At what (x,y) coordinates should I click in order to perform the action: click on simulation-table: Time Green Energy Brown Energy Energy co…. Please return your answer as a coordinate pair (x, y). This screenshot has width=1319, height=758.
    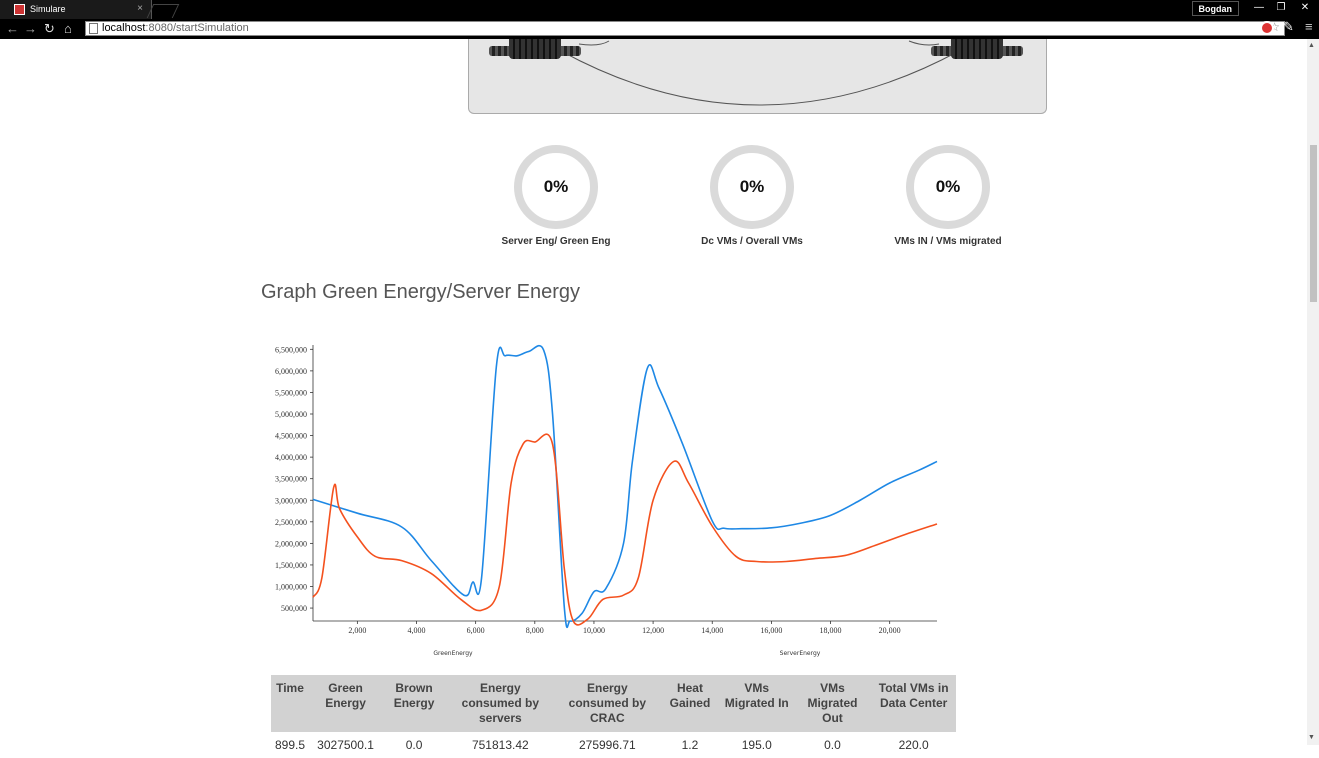
    Looking at the image, I should click on (613, 716).